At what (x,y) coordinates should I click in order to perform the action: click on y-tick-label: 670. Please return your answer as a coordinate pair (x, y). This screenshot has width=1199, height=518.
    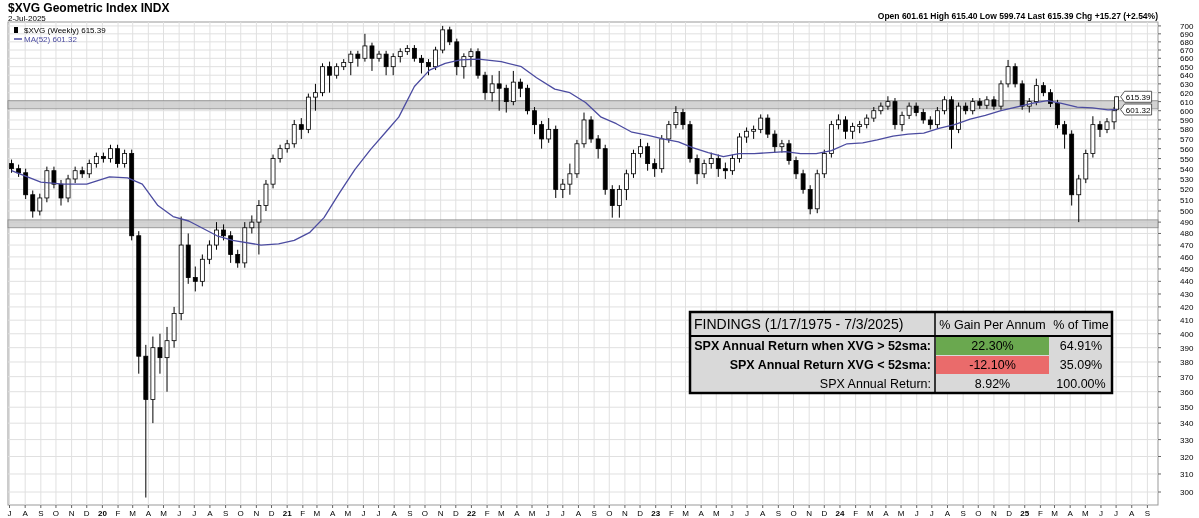
    Looking at the image, I should click on (1187, 51).